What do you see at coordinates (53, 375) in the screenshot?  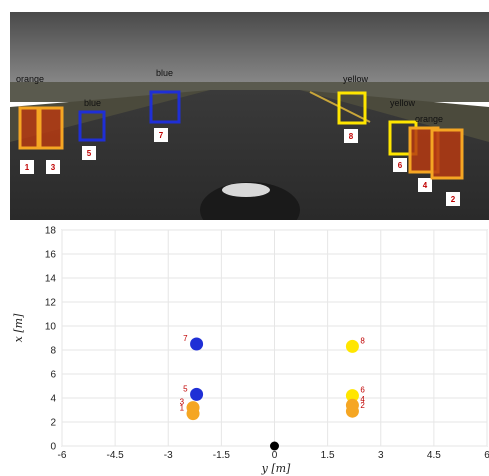 I see `y-tick-label: 6` at bounding box center [53, 375].